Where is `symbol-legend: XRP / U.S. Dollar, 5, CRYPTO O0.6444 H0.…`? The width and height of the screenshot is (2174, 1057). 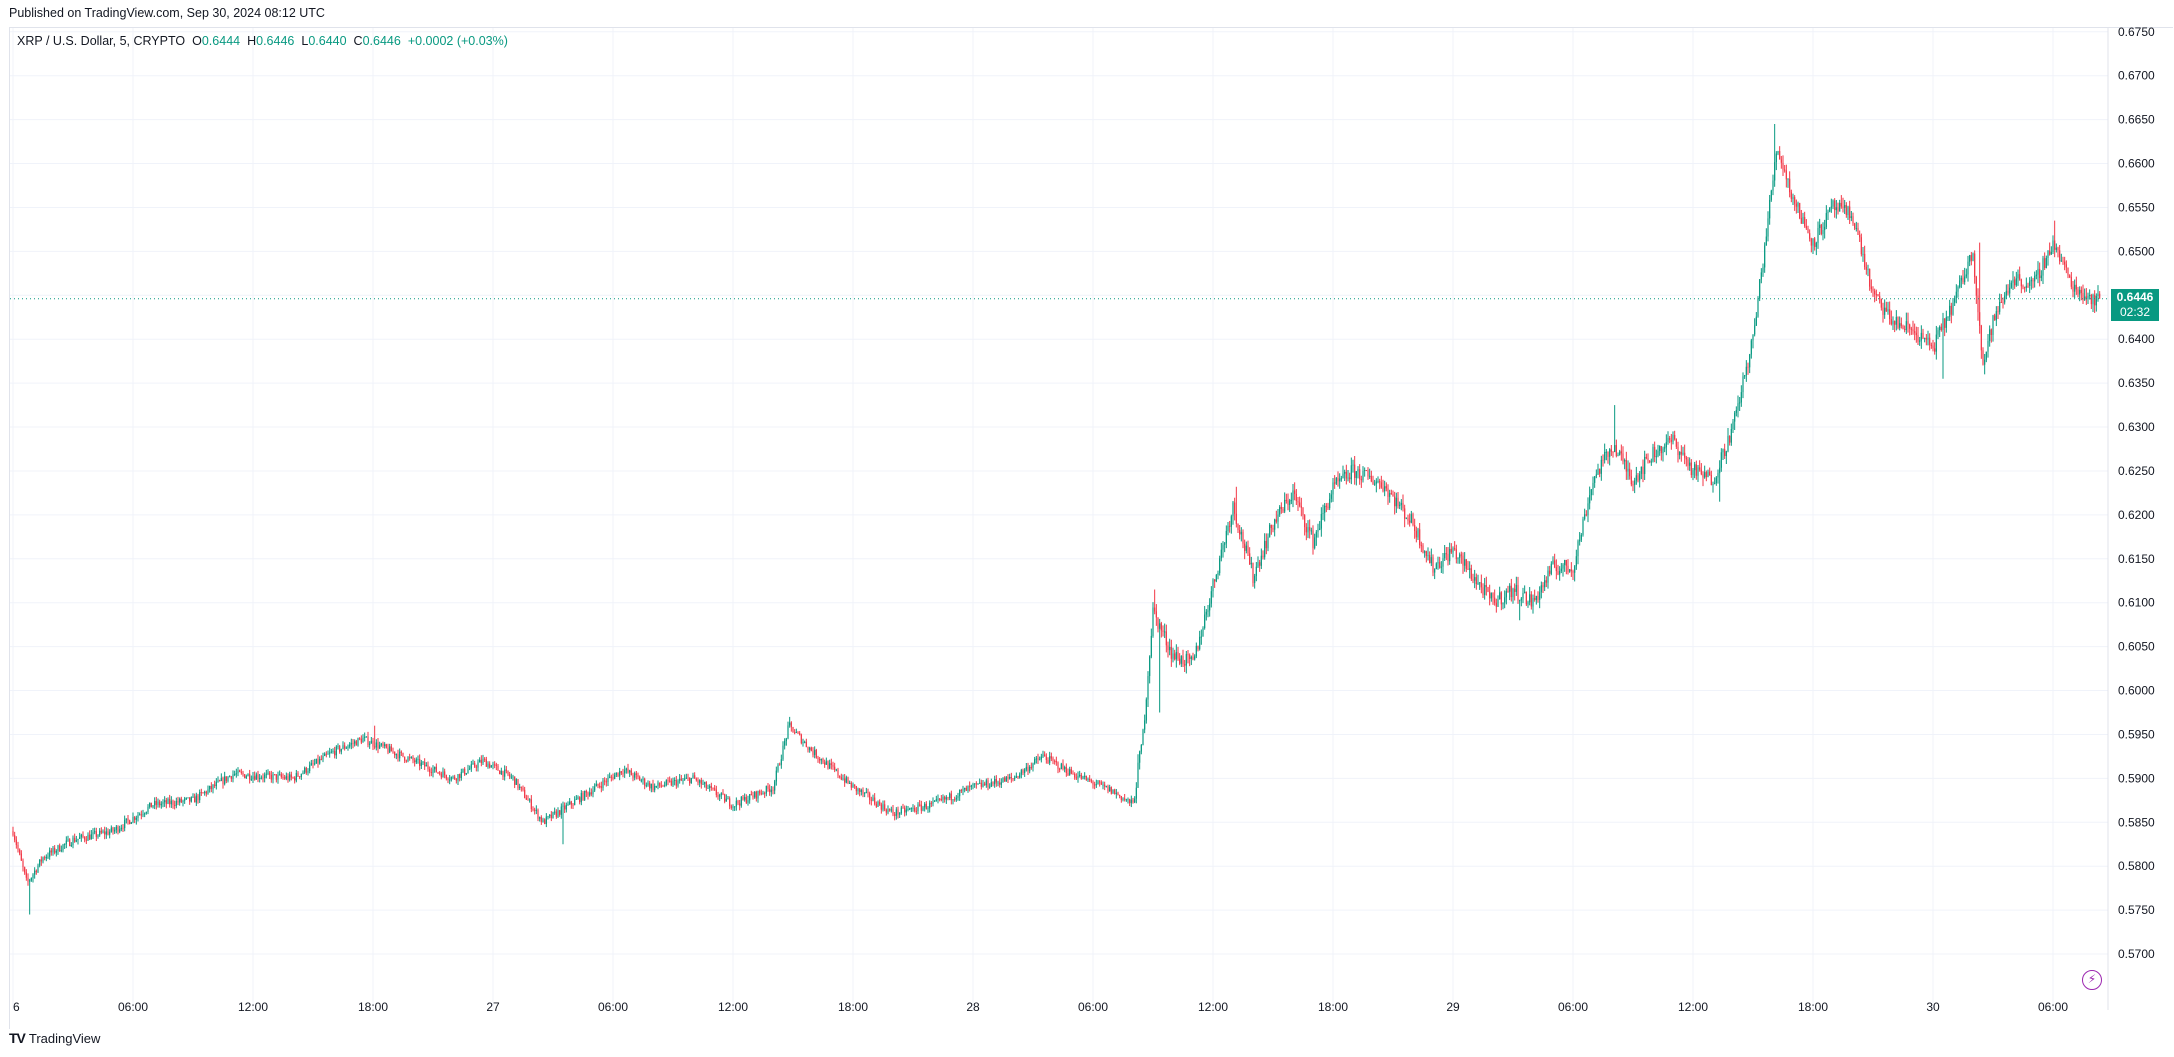
symbol-legend: XRP / U.S. Dollar, 5, CRYPTO O0.6444 H0.… is located at coordinates (262, 41).